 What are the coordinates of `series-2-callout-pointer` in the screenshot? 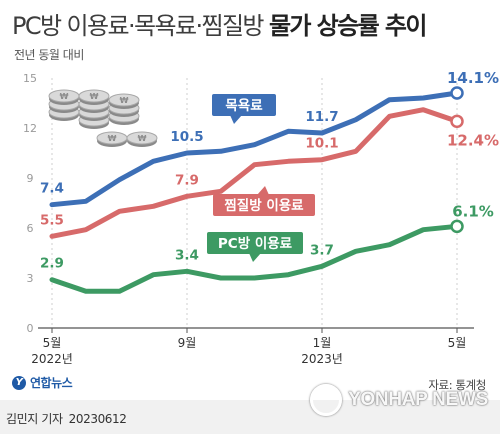 It's located at (255, 257).